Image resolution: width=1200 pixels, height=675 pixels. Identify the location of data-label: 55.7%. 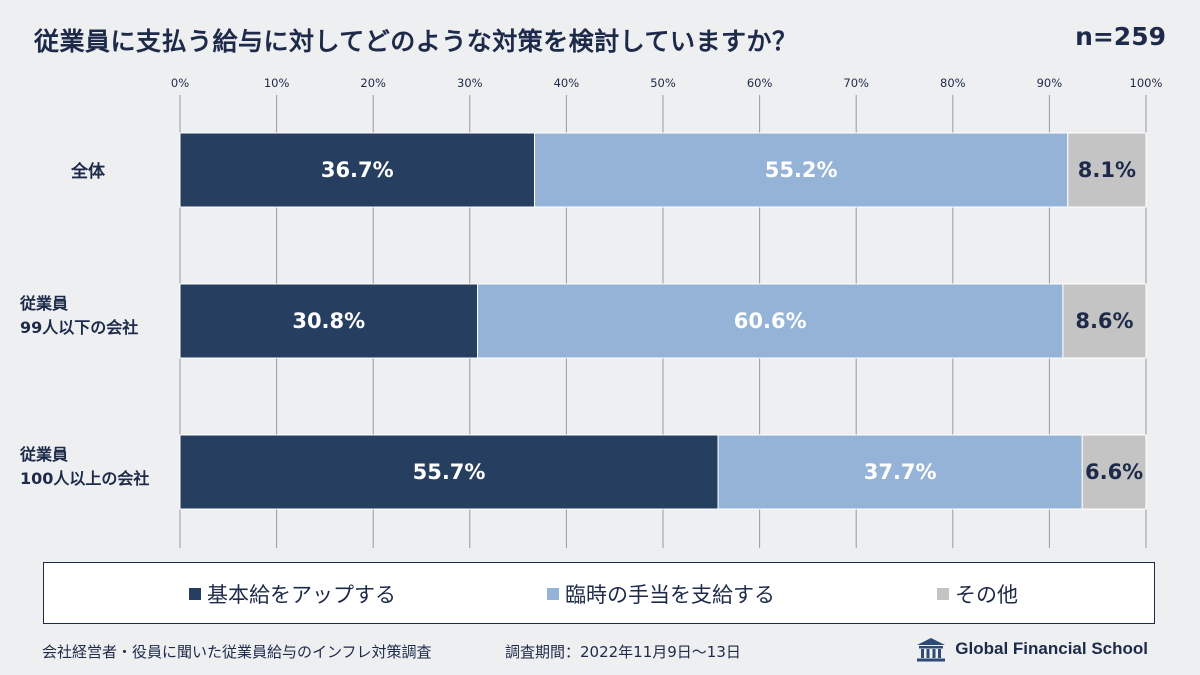
(449, 472).